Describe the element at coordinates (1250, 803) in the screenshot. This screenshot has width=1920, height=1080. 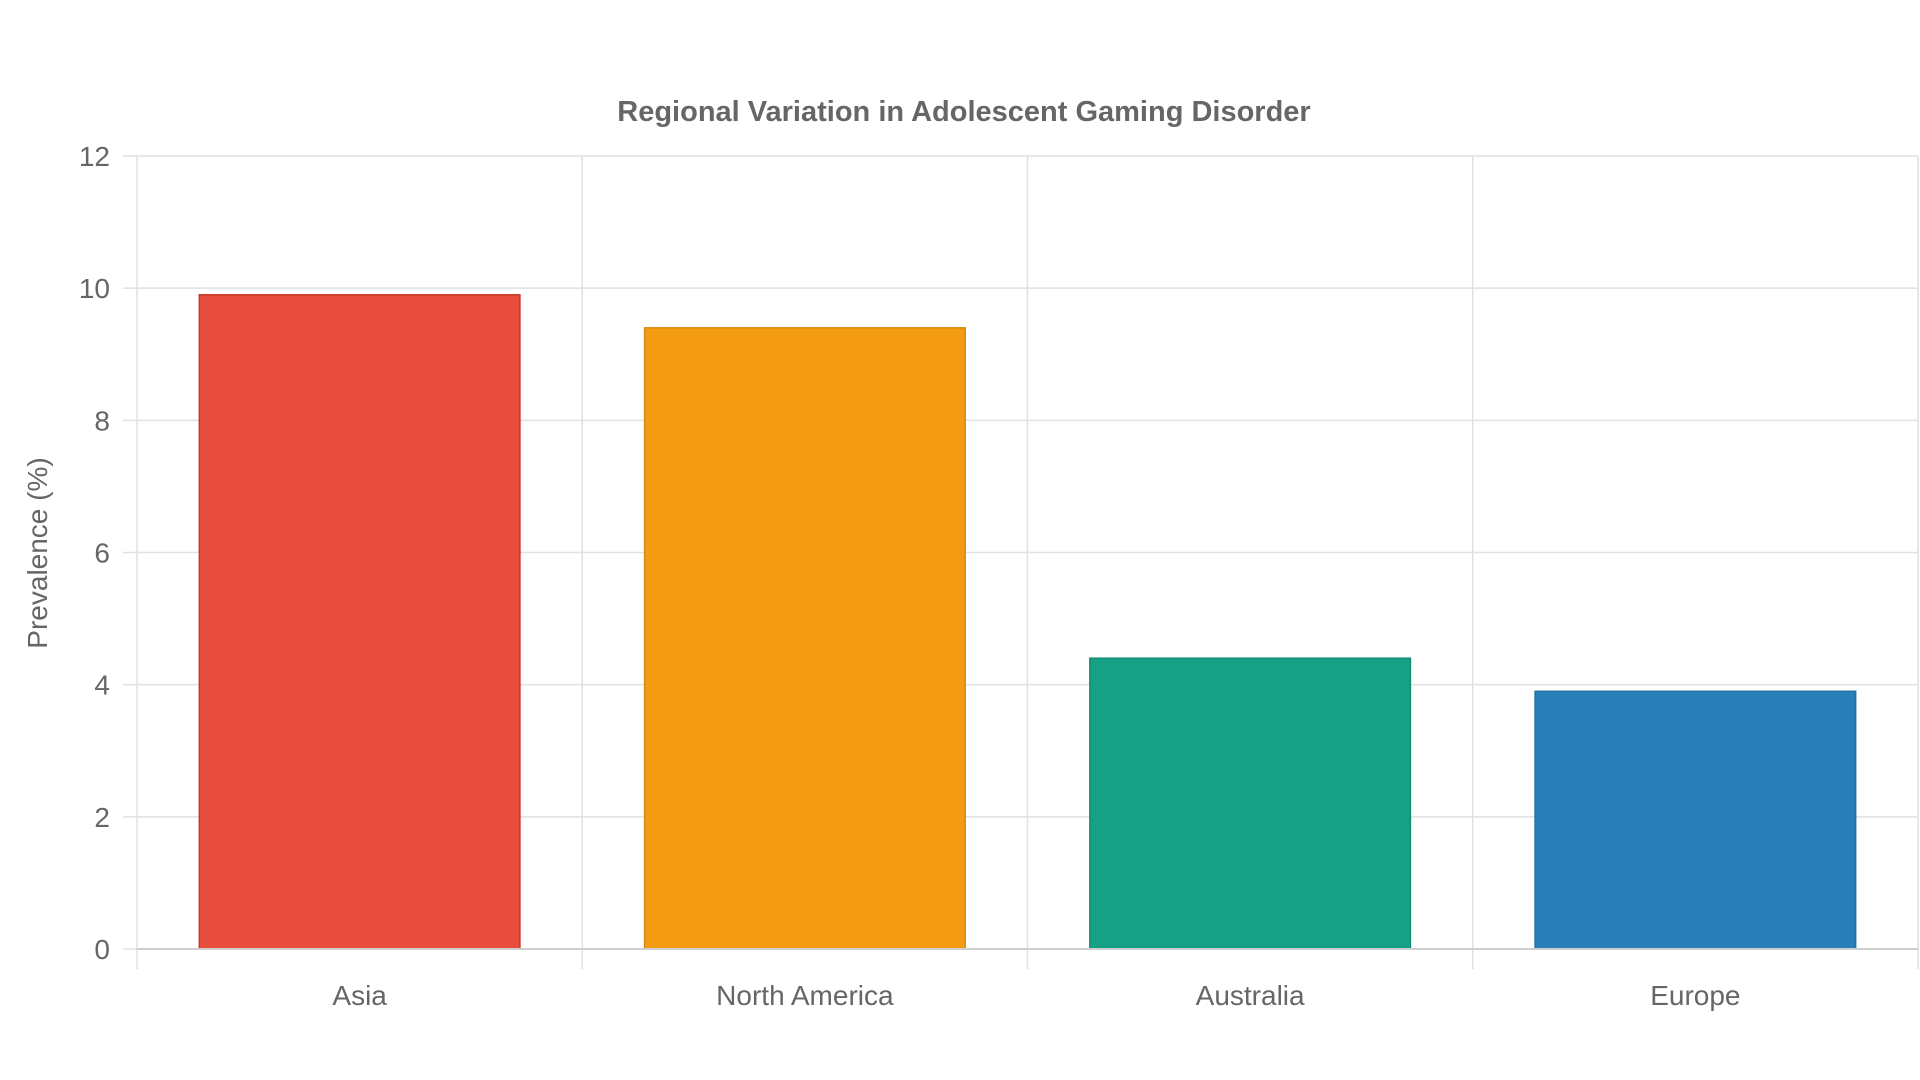
I see `bar-australia` at that location.